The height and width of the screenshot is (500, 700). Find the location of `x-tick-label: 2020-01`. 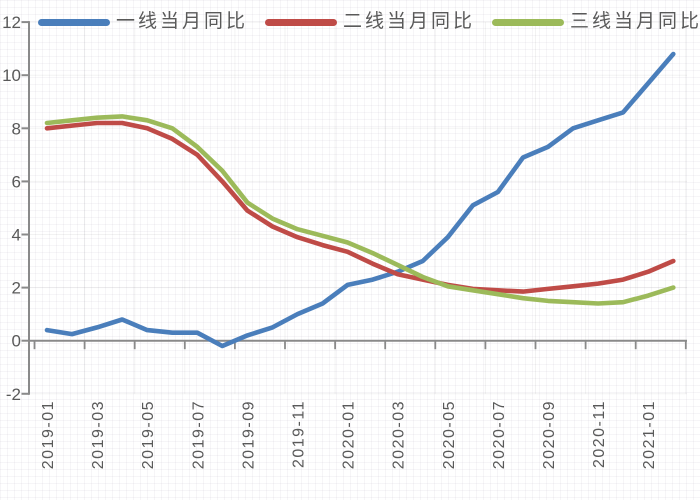

x-tick-label: 2020-01 is located at coordinates (349, 434).